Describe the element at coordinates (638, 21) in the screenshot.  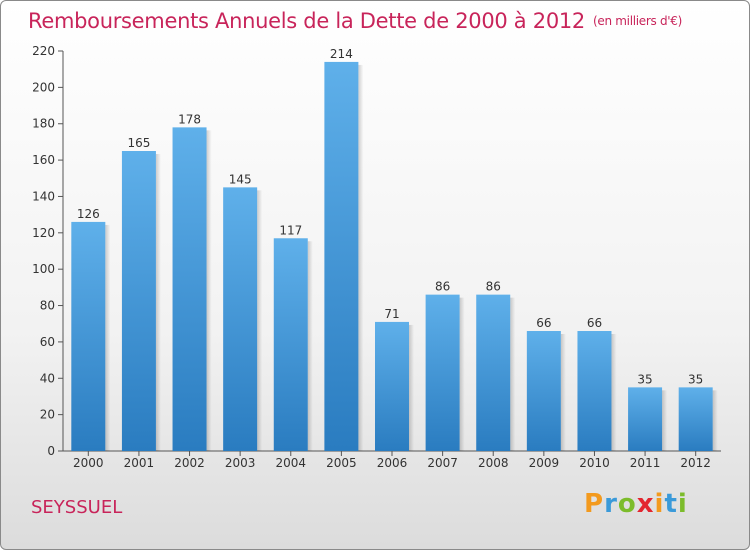
I see `chart-unit: (en milliers d'€)` at that location.